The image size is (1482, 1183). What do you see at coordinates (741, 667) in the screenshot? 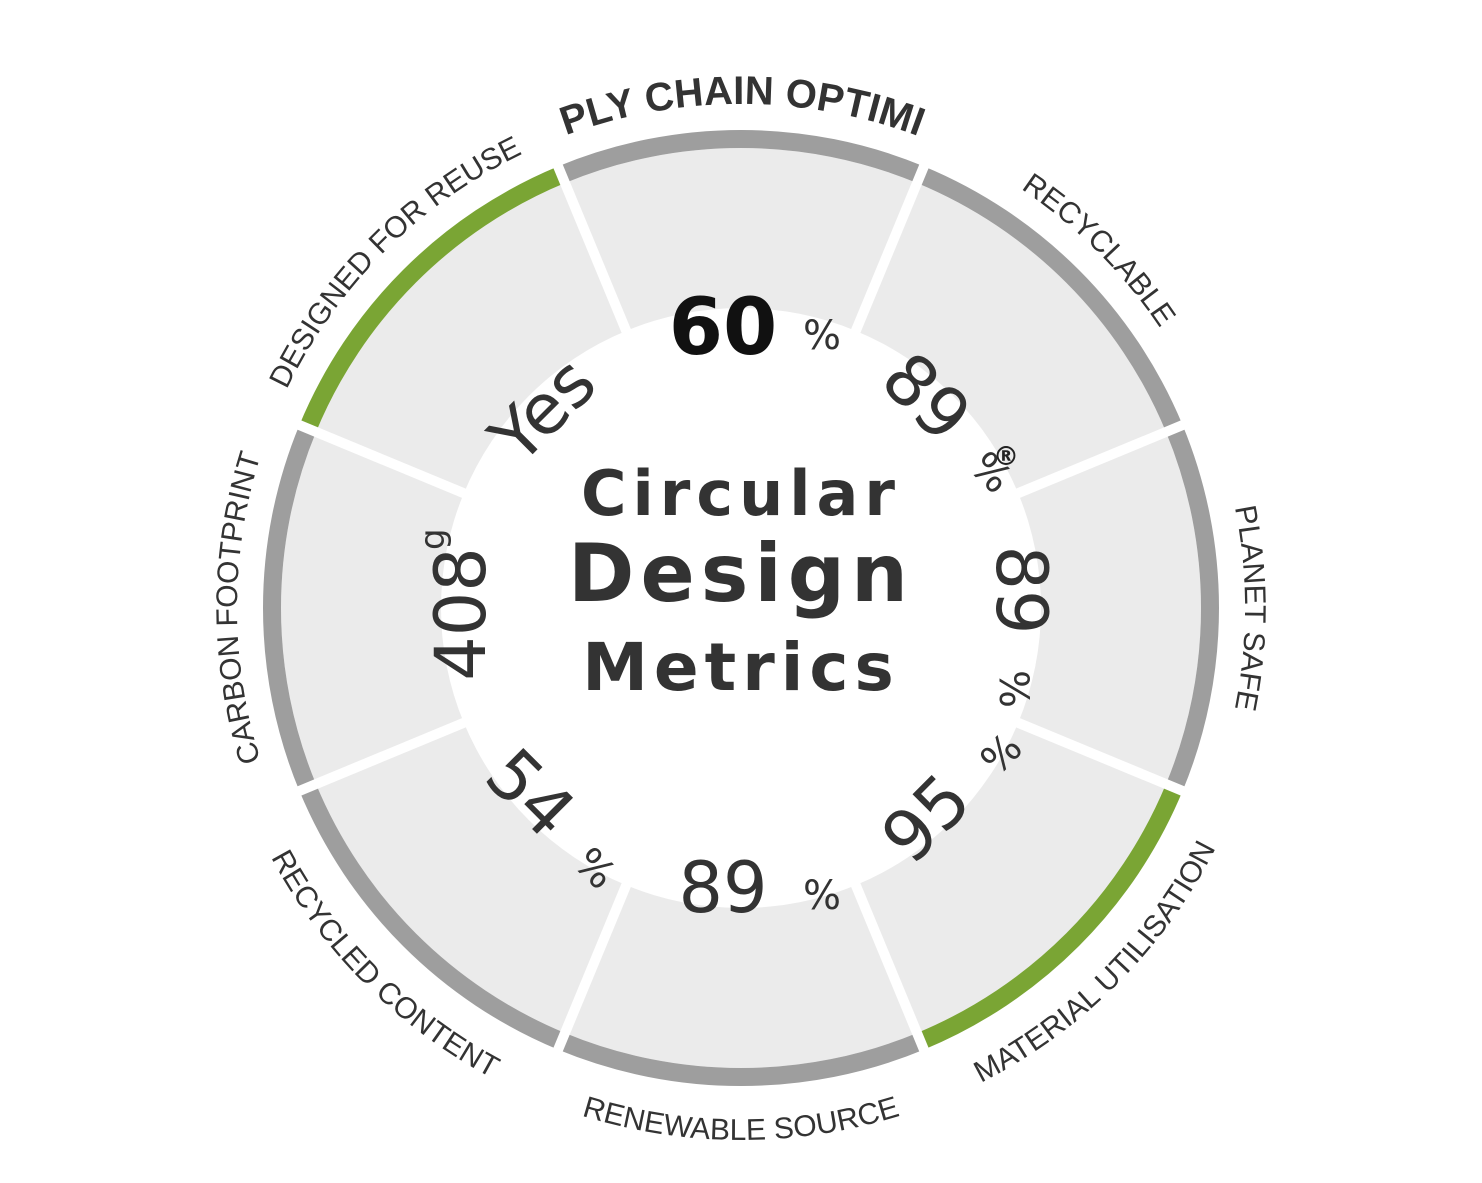
I see `center-title-line-3: Metrics` at bounding box center [741, 667].